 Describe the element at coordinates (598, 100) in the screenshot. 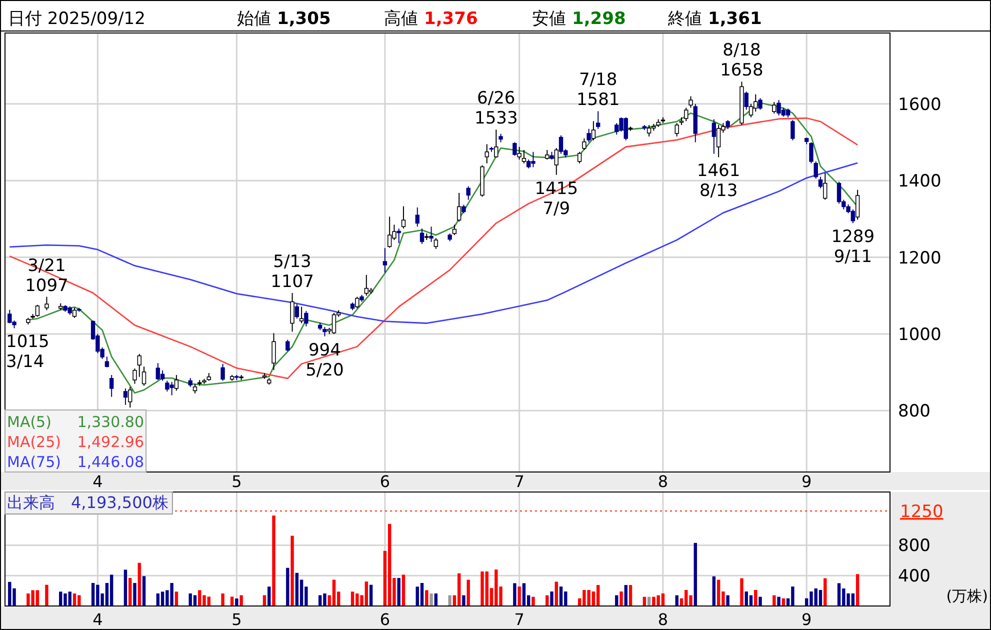

I see `annotation: 1581` at that location.